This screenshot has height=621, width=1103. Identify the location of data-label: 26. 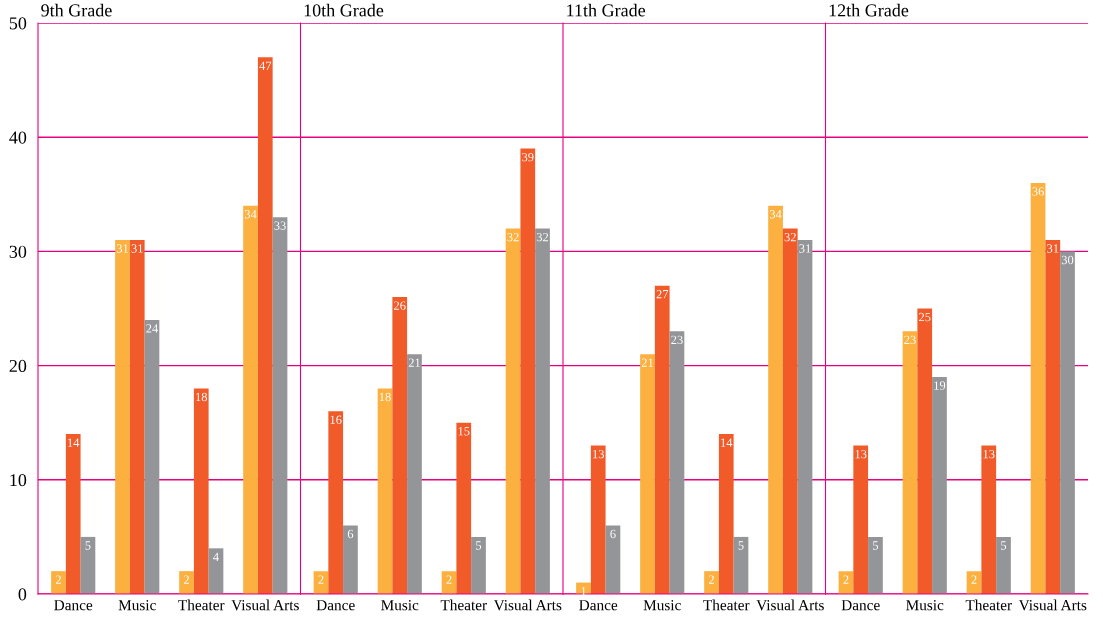
(400, 305).